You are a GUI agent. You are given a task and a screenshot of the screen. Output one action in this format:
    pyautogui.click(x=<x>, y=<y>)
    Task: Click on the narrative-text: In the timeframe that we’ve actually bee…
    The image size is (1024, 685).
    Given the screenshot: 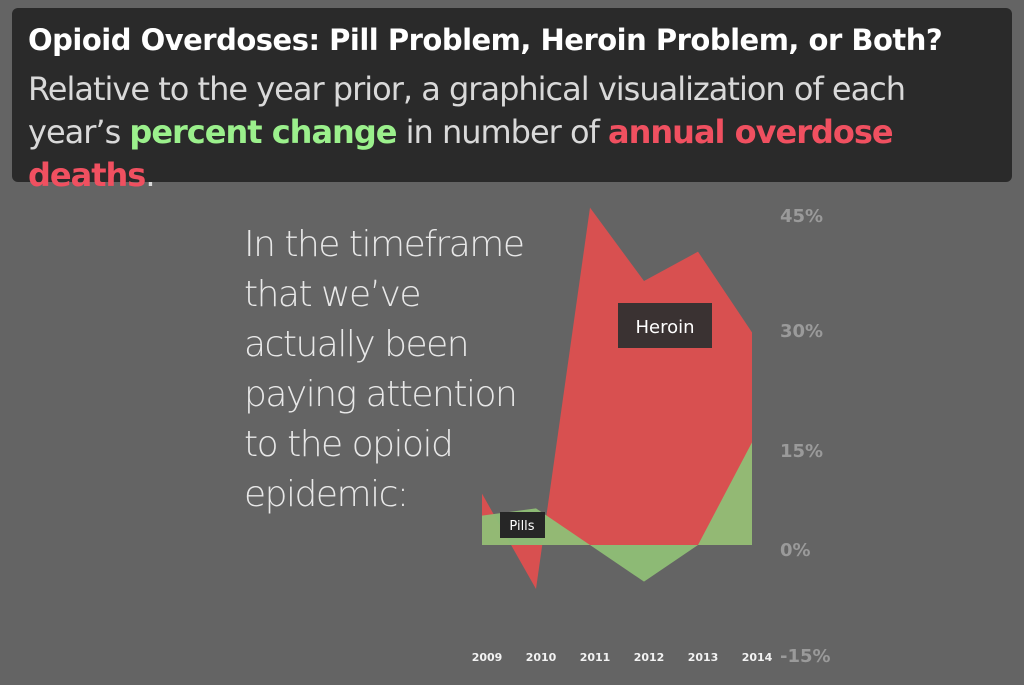 What is the action you would take?
    pyautogui.click(x=409, y=370)
    